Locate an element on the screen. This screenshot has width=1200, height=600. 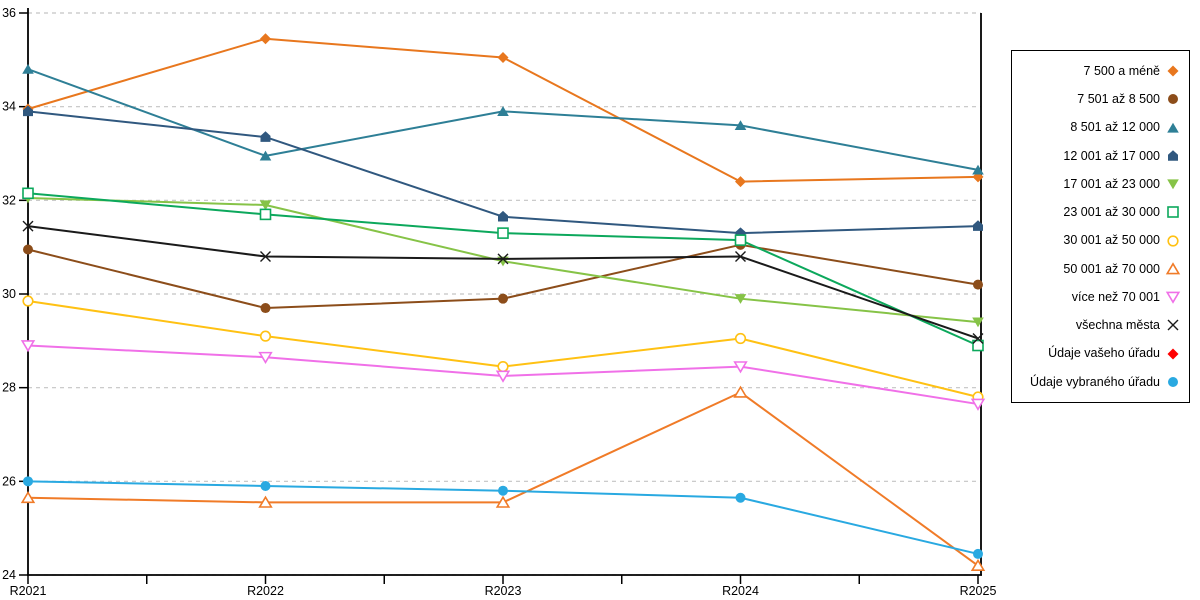
series-line is located at coordinates (503, 119).